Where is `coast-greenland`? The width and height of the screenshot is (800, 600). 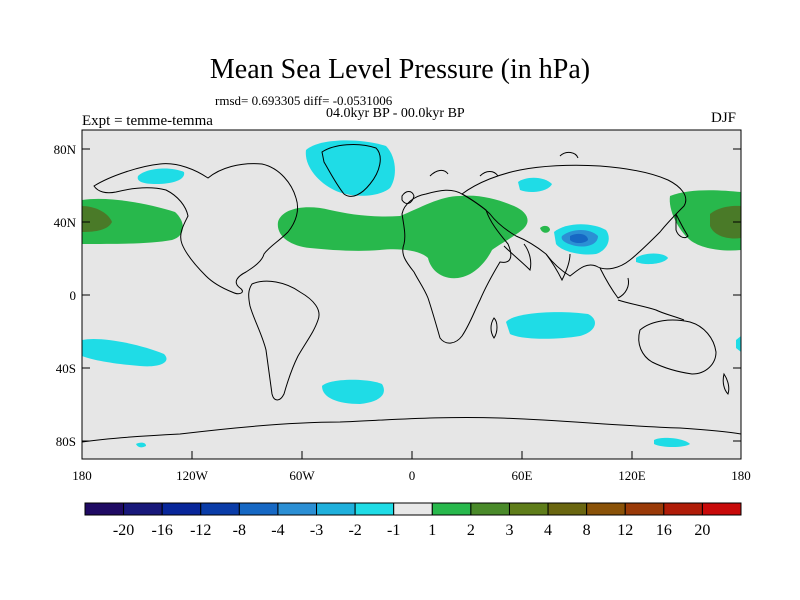
coast-greenland is located at coordinates (351, 170).